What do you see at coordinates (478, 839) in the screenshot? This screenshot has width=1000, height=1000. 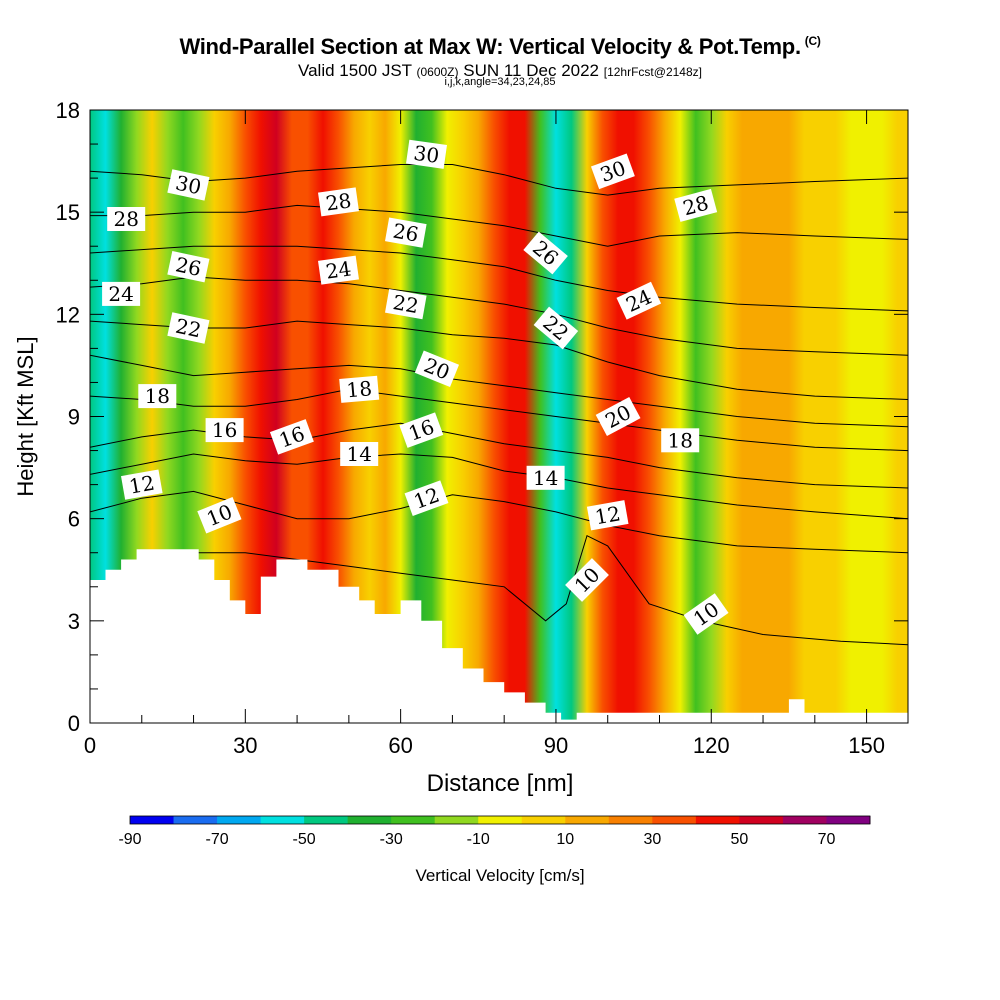 I see `colorbar-tick-label: -10` at bounding box center [478, 839].